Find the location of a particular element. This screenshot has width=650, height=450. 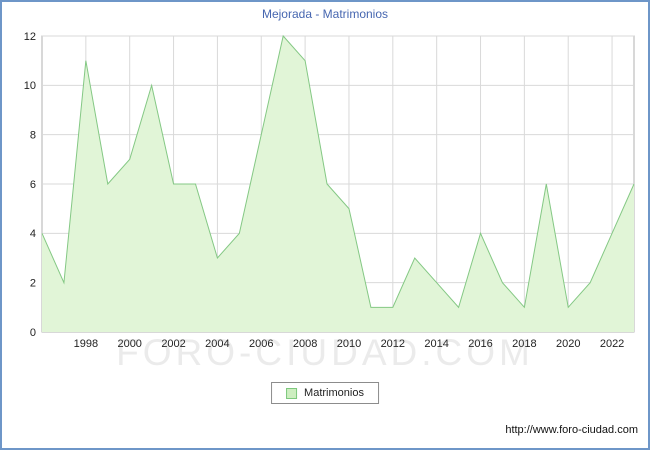

svg-text: 2000 is located at coordinates (129, 344).